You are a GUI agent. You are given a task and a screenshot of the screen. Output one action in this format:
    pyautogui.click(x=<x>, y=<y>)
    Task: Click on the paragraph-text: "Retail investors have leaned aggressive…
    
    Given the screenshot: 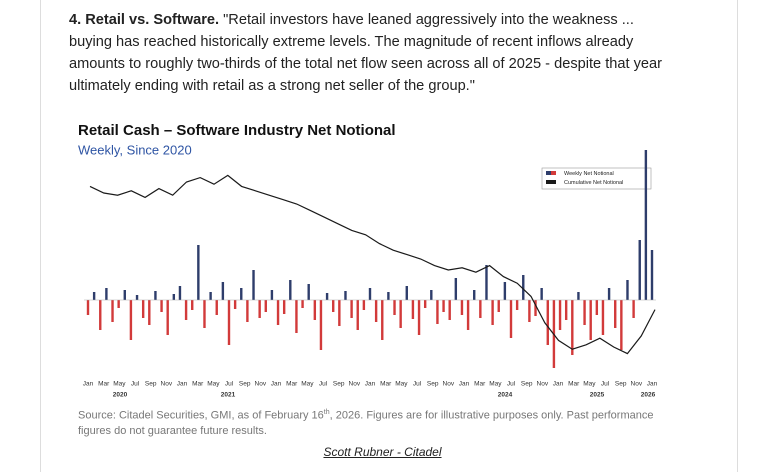 What is the action you would take?
    pyautogui.click(x=365, y=53)
    